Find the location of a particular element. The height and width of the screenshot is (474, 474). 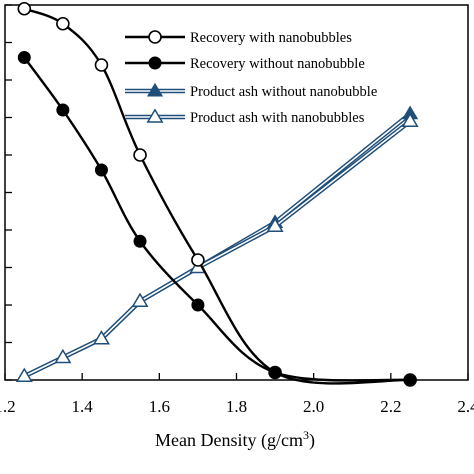

x-axis-label: Mean Density (g/cm3) is located at coordinates (235, 439).